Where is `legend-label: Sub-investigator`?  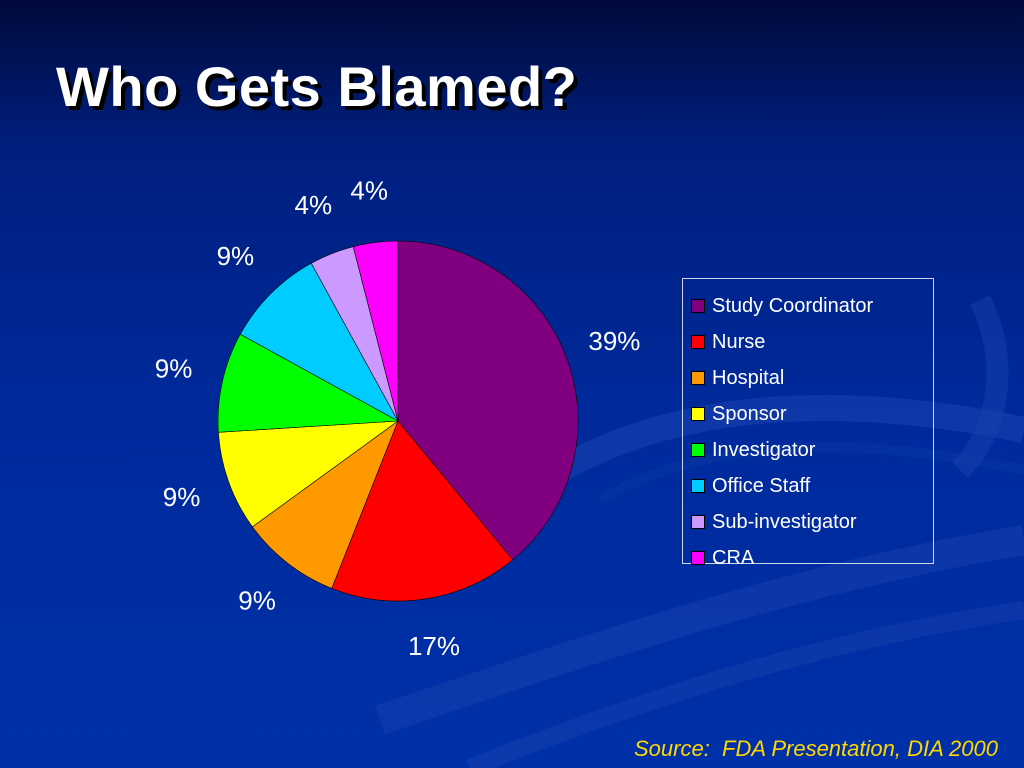 legend-label: Sub-investigator is located at coordinates (784, 521).